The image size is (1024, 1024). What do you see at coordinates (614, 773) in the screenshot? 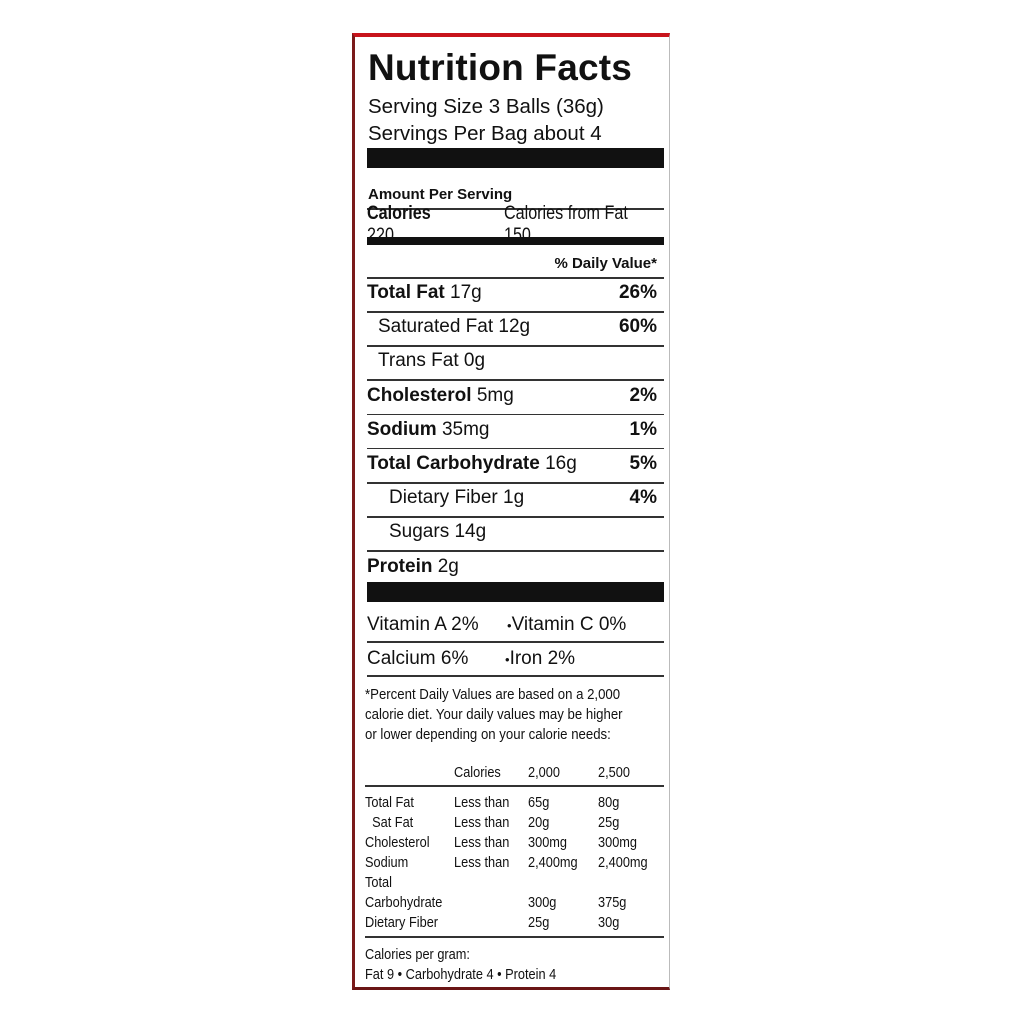
I see `ref-header-cell: 2,500` at bounding box center [614, 773].